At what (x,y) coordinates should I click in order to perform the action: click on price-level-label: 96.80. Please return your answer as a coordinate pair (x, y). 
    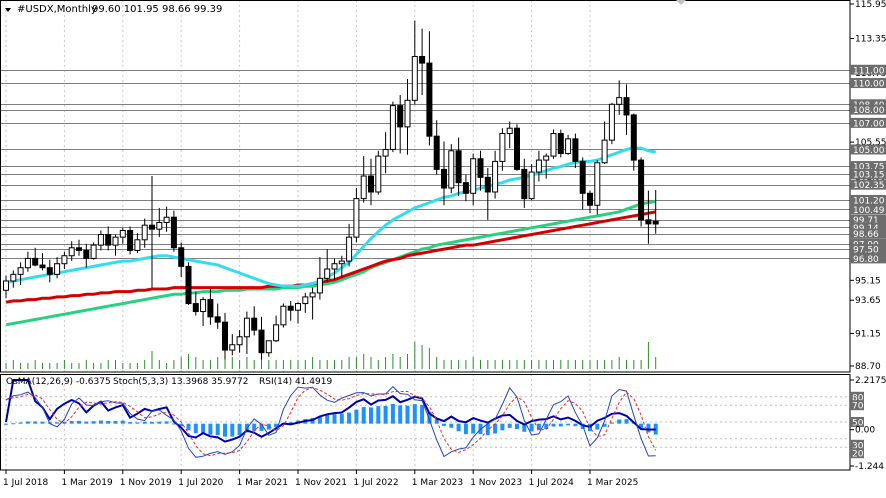
    Looking at the image, I should click on (866, 260).